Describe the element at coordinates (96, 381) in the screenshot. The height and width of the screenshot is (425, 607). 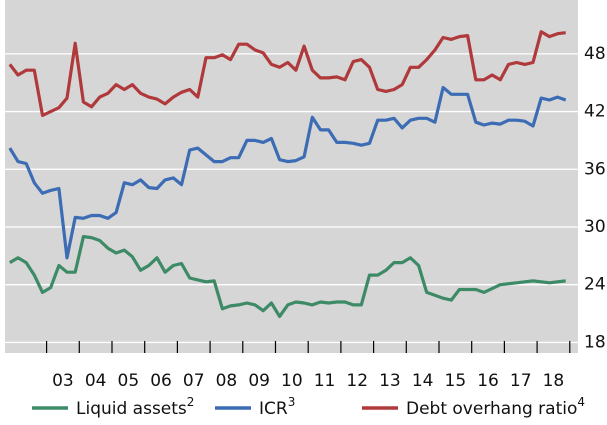
I see `x-tick-label: 04` at that location.